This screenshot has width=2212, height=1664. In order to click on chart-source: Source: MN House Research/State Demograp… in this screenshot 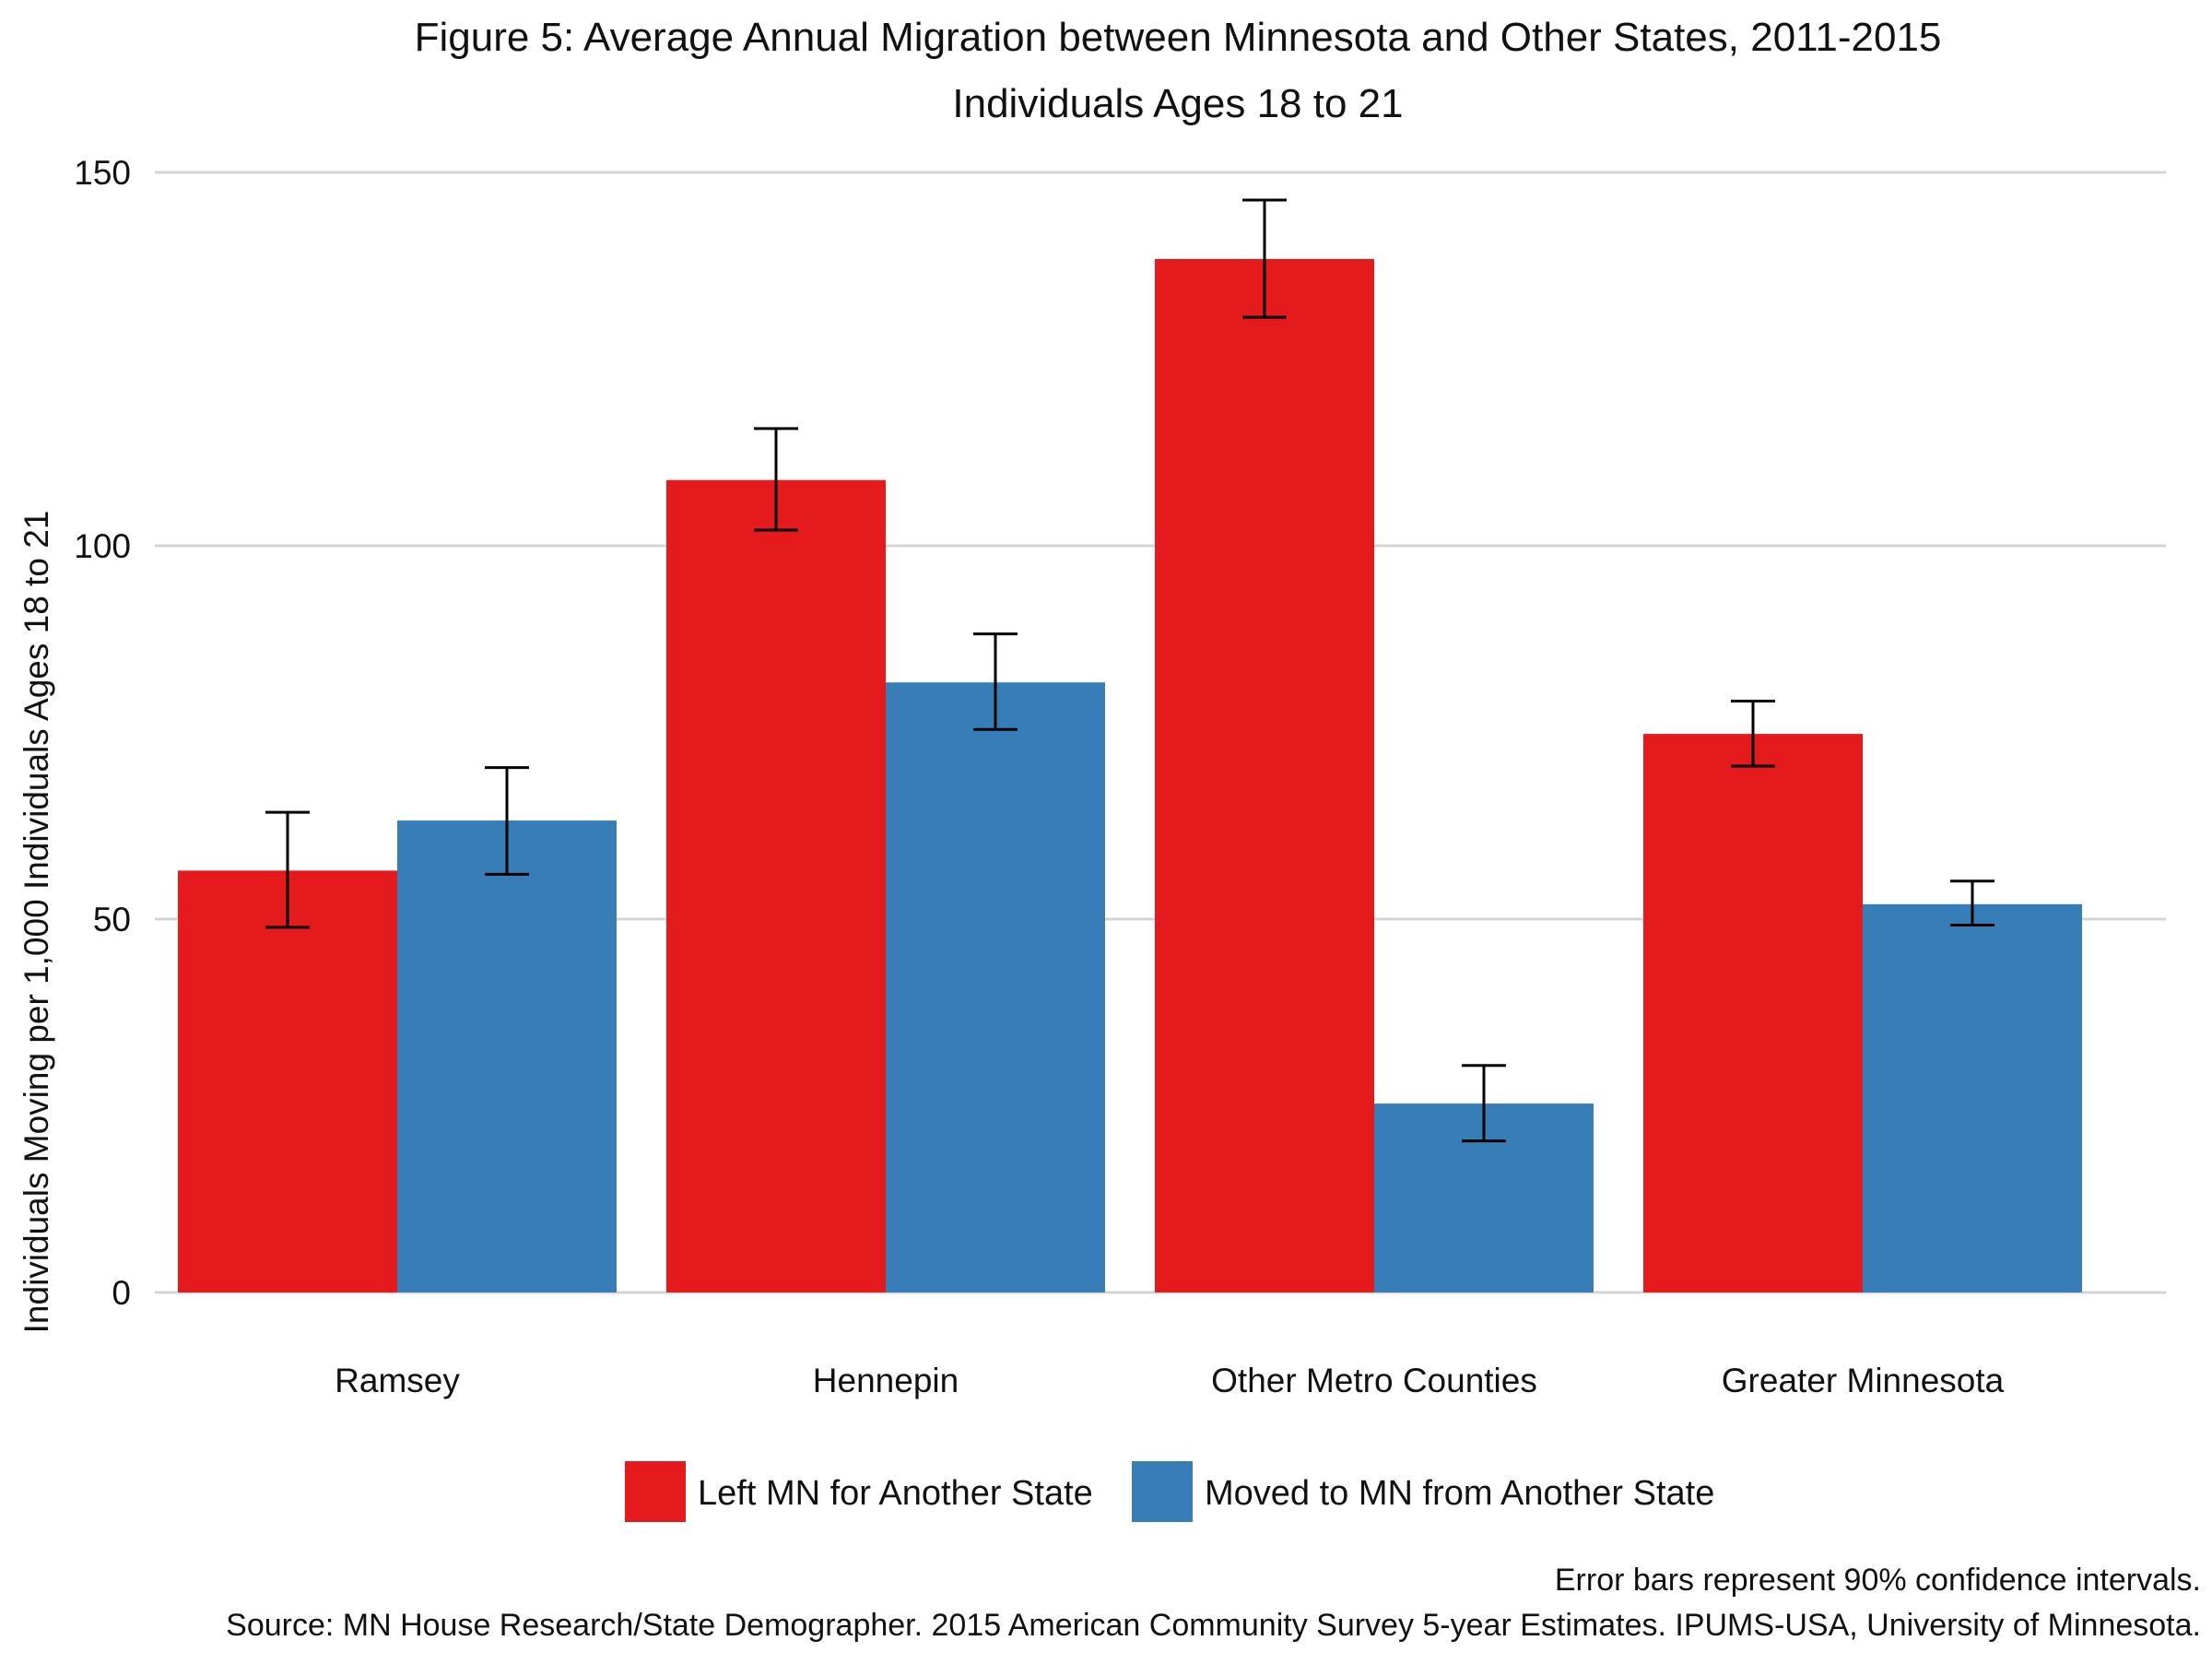, I will do `click(1213, 1625)`.